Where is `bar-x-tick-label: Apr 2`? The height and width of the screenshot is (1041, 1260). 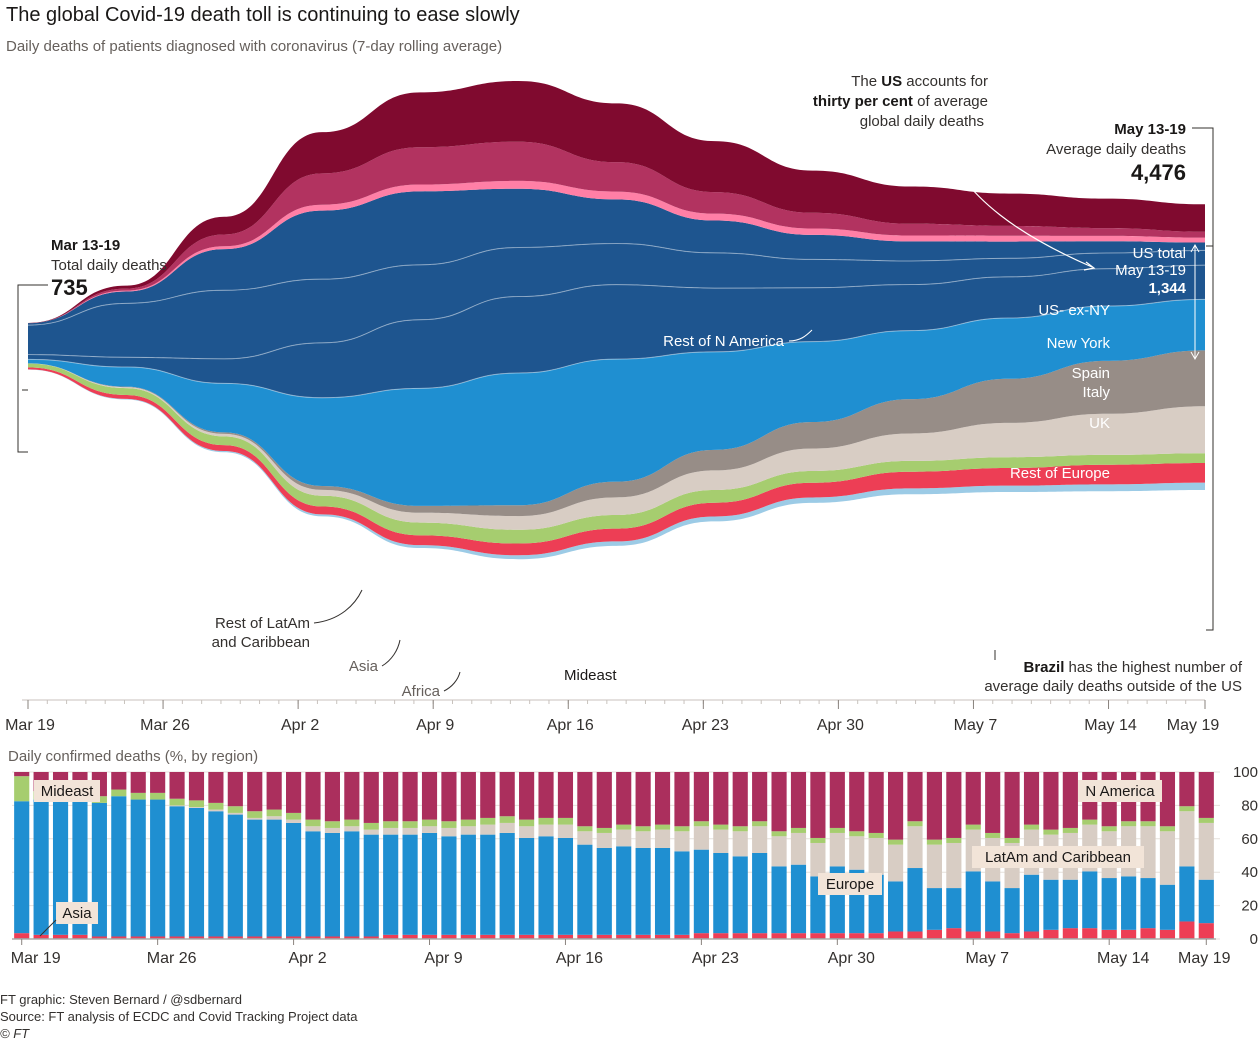
bar-x-tick-label: Apr 2 is located at coordinates (307, 958).